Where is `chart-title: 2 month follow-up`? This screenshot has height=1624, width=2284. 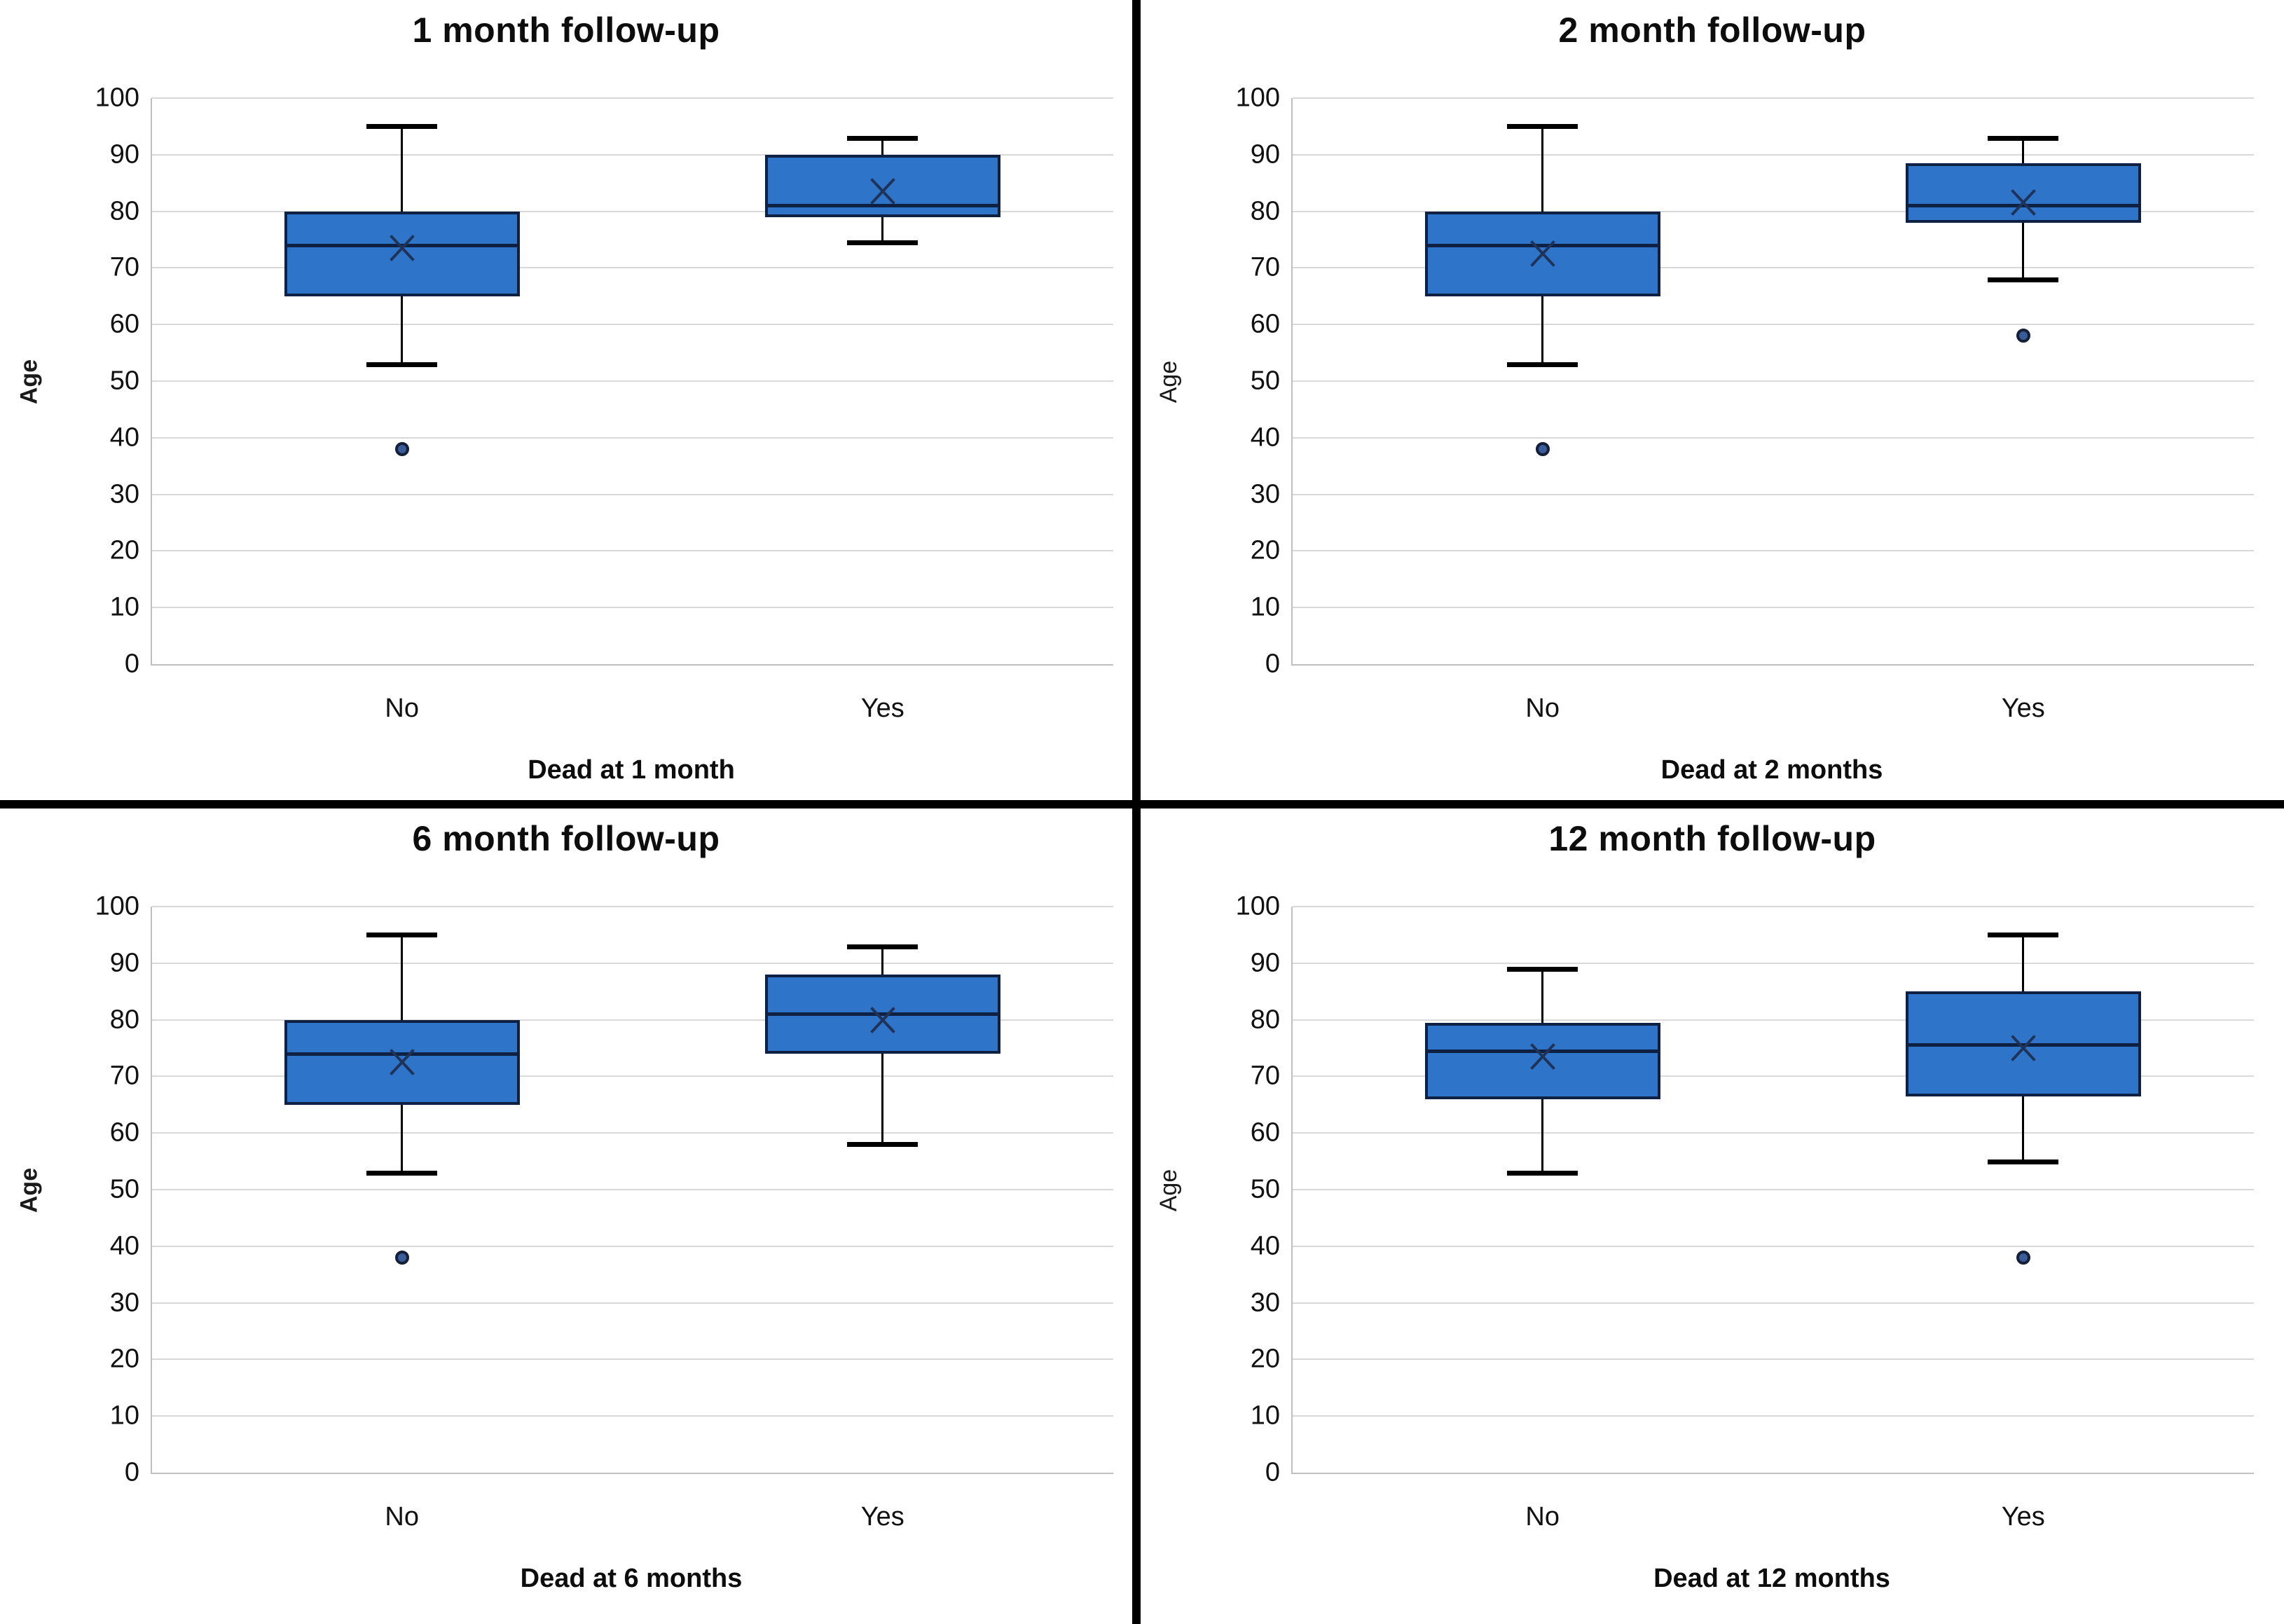 chart-title: 2 month follow-up is located at coordinates (1712, 31).